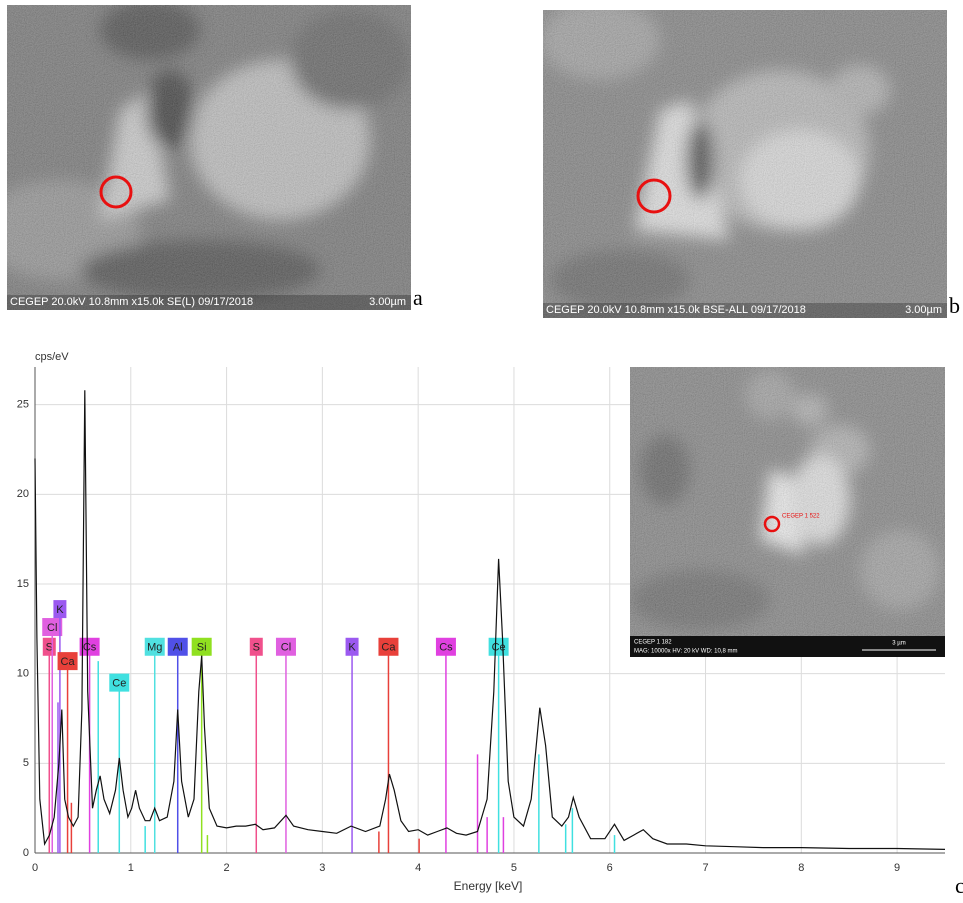  I want to click on y-tick-label: 10, so click(23, 674).